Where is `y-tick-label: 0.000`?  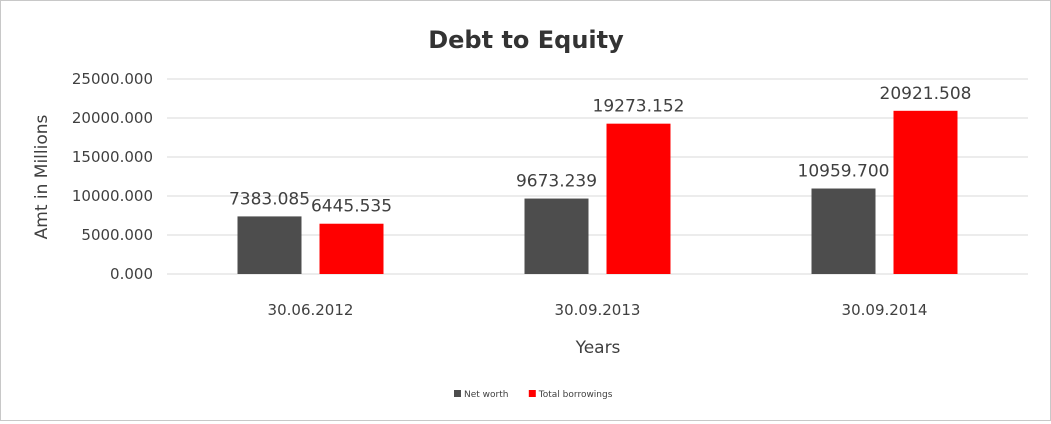
y-tick-label: 0.000 is located at coordinates (131, 274).